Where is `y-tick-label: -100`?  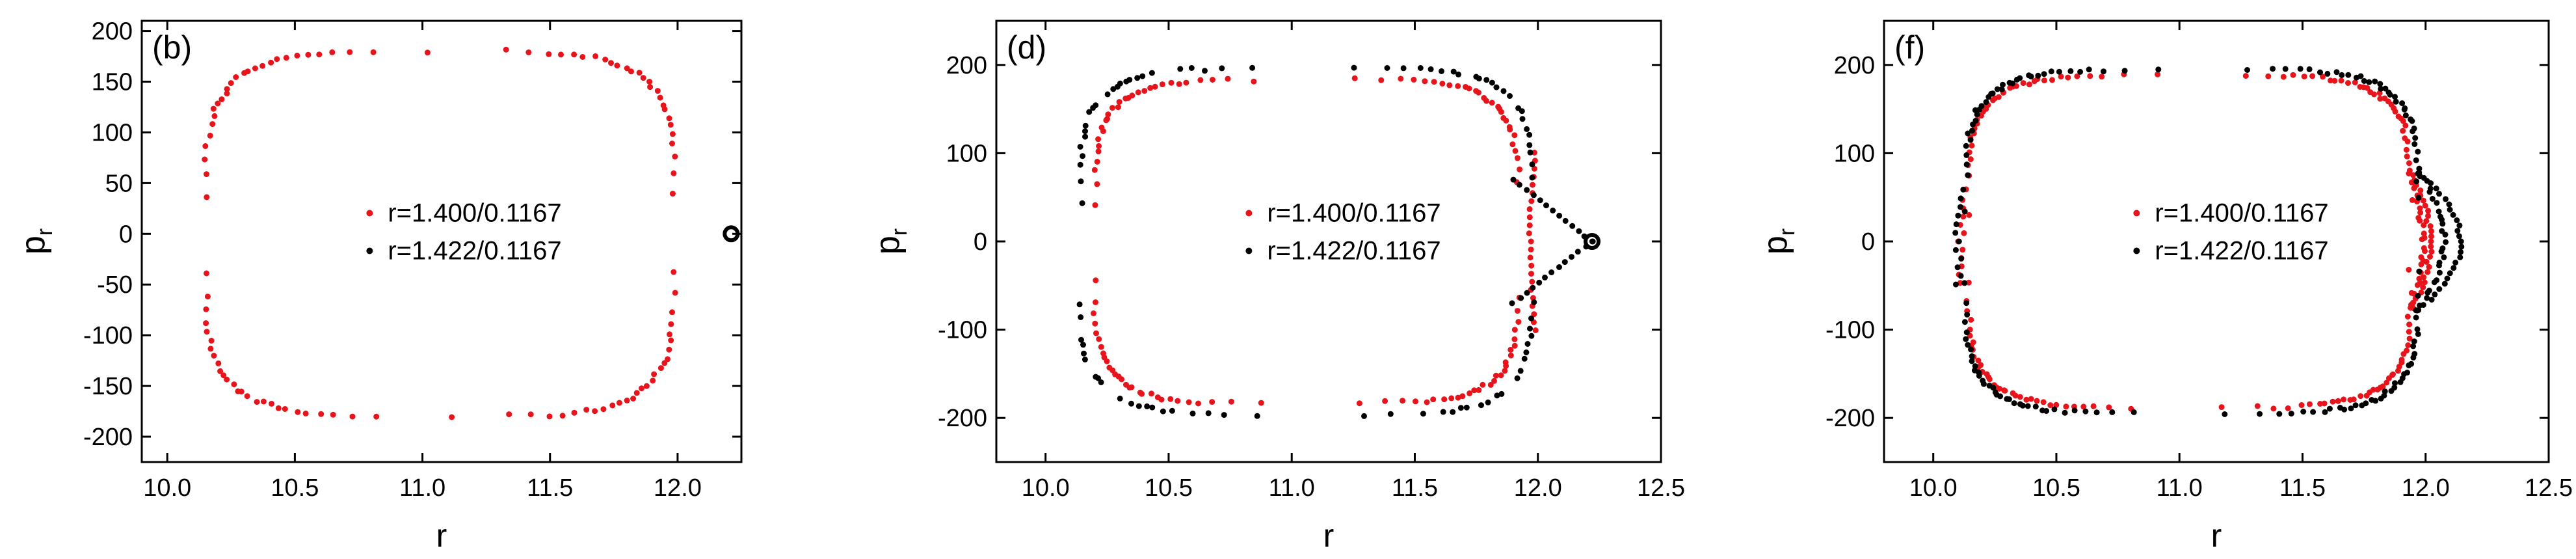
y-tick-label: -100 is located at coordinates (1850, 330).